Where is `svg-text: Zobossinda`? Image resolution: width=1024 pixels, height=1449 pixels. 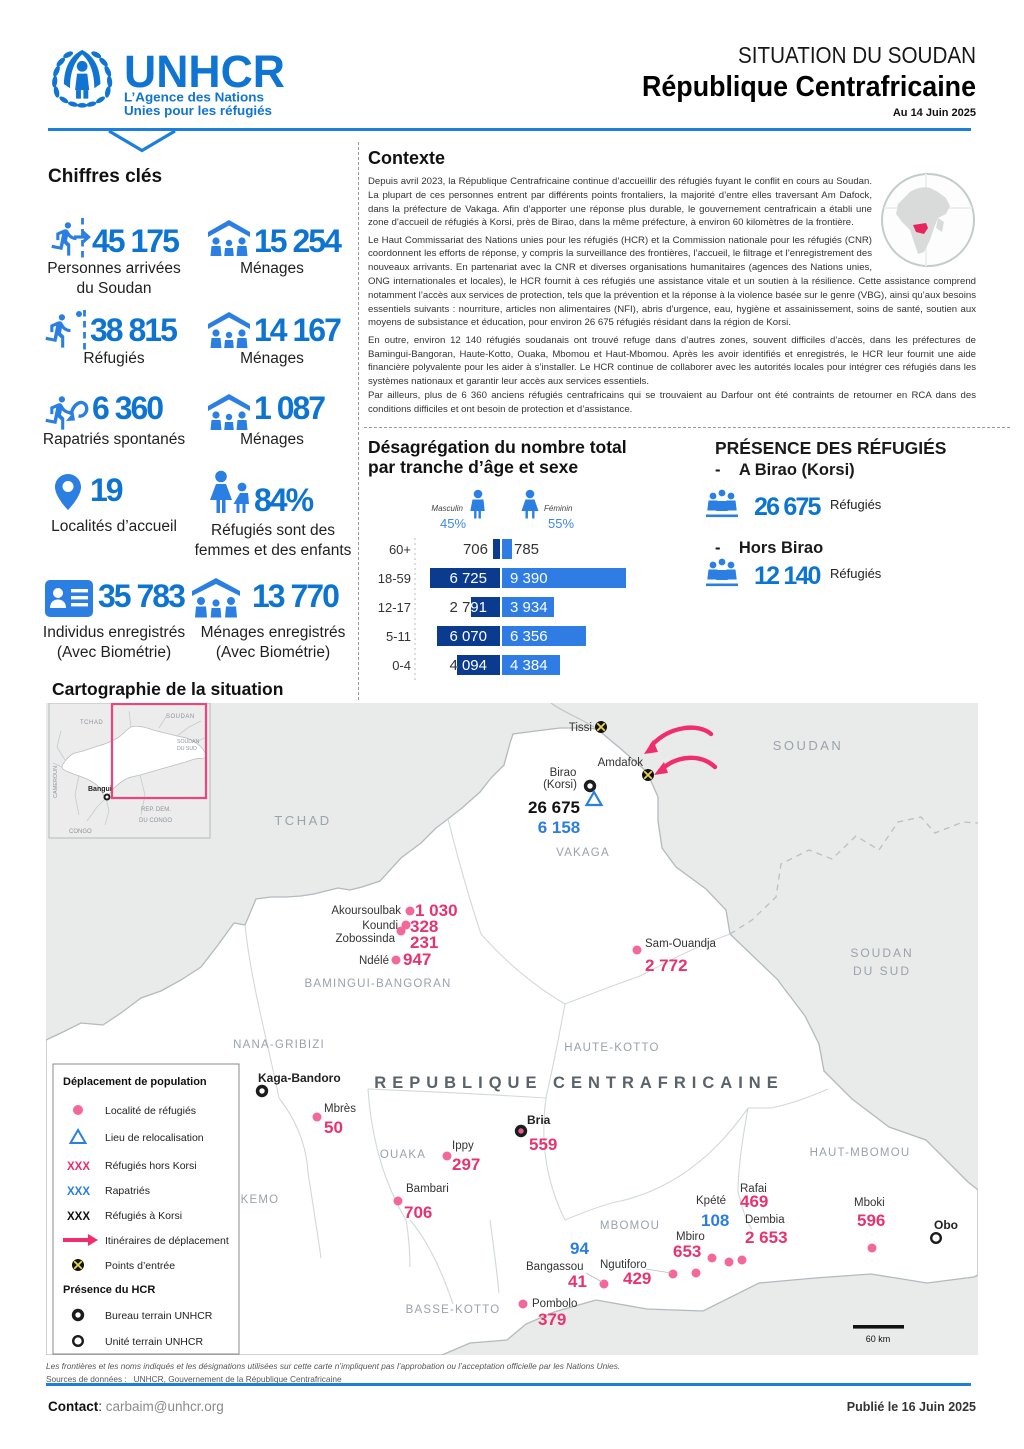 svg-text: Zobossinda is located at coordinates (366, 939).